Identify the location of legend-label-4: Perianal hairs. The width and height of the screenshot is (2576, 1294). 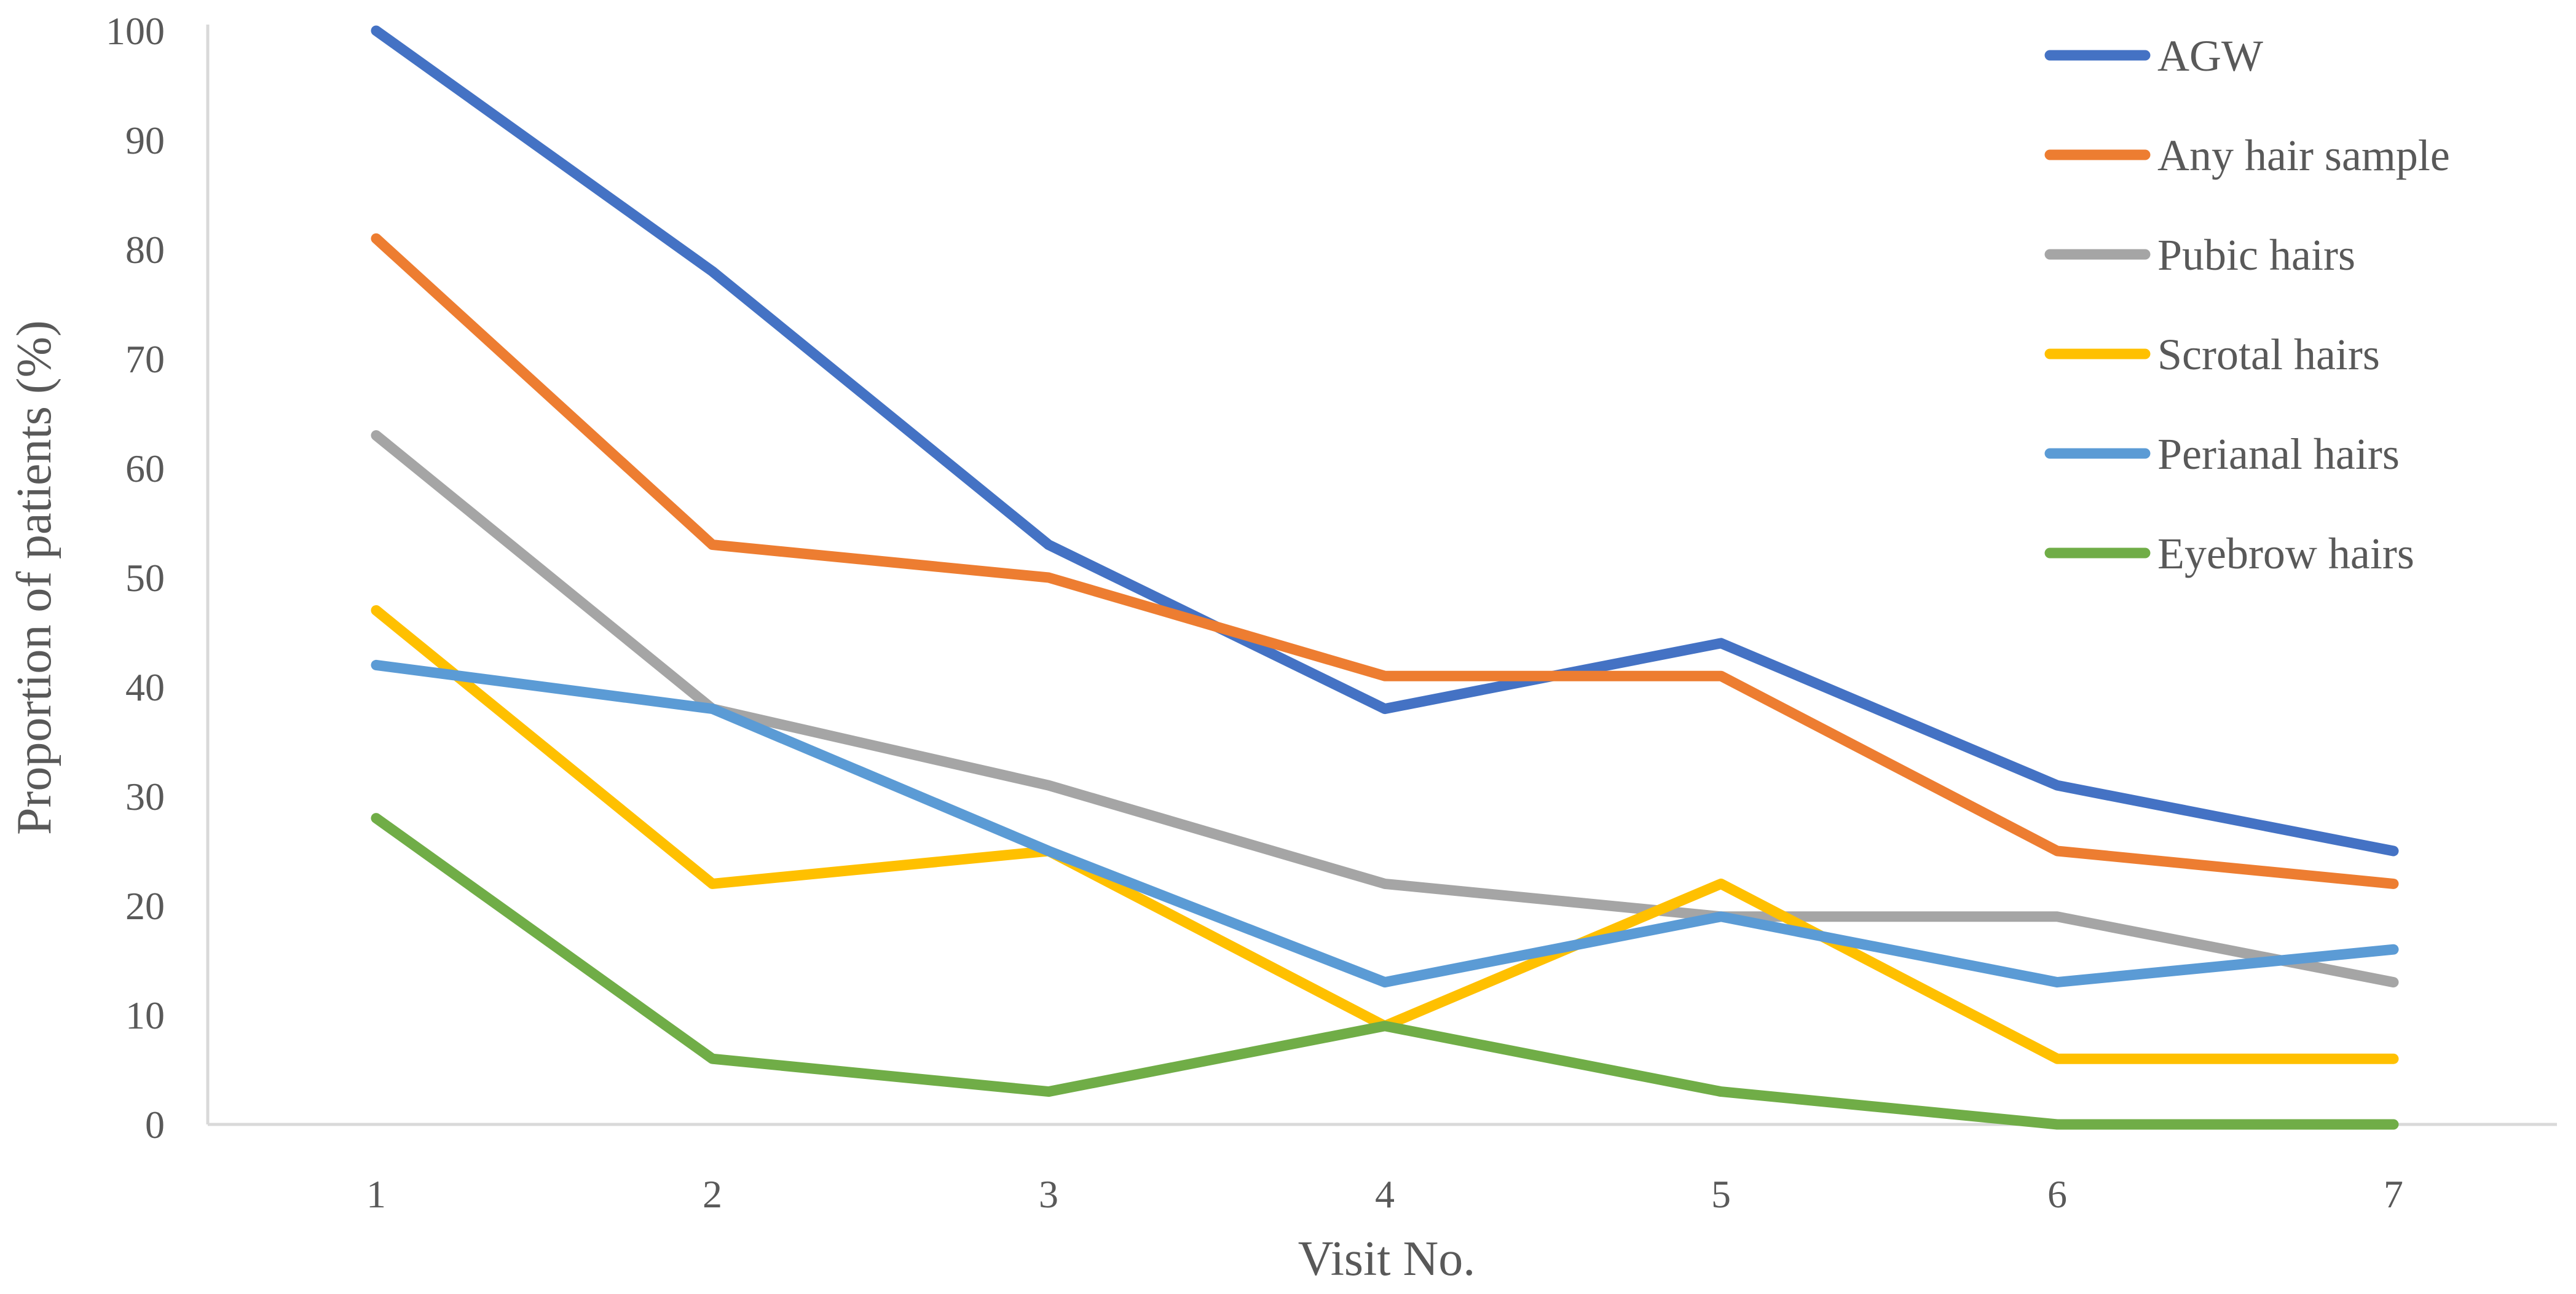
(2279, 454).